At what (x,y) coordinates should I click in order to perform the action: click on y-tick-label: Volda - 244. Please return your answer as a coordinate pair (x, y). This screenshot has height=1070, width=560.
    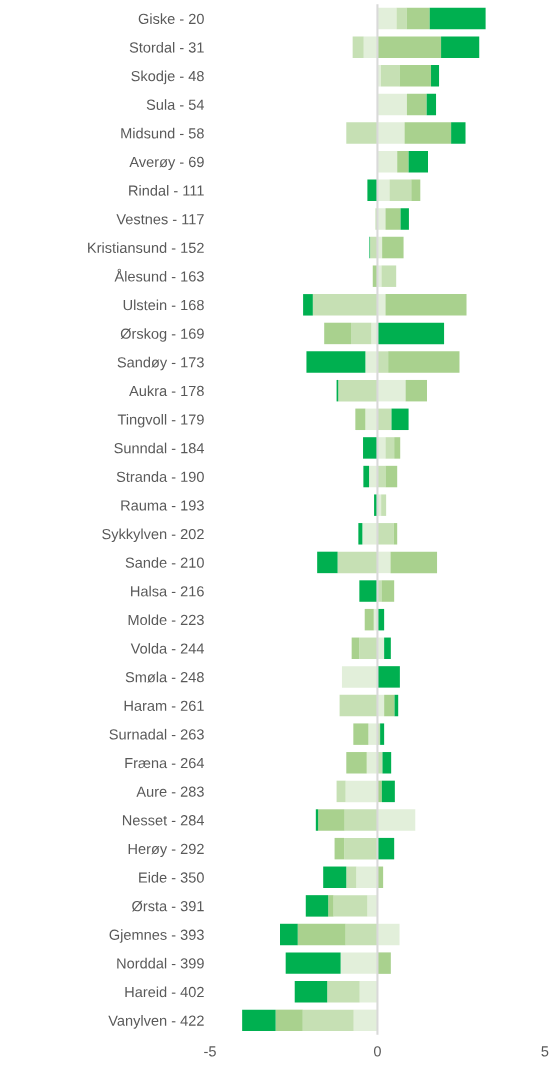
    Looking at the image, I should click on (167, 648).